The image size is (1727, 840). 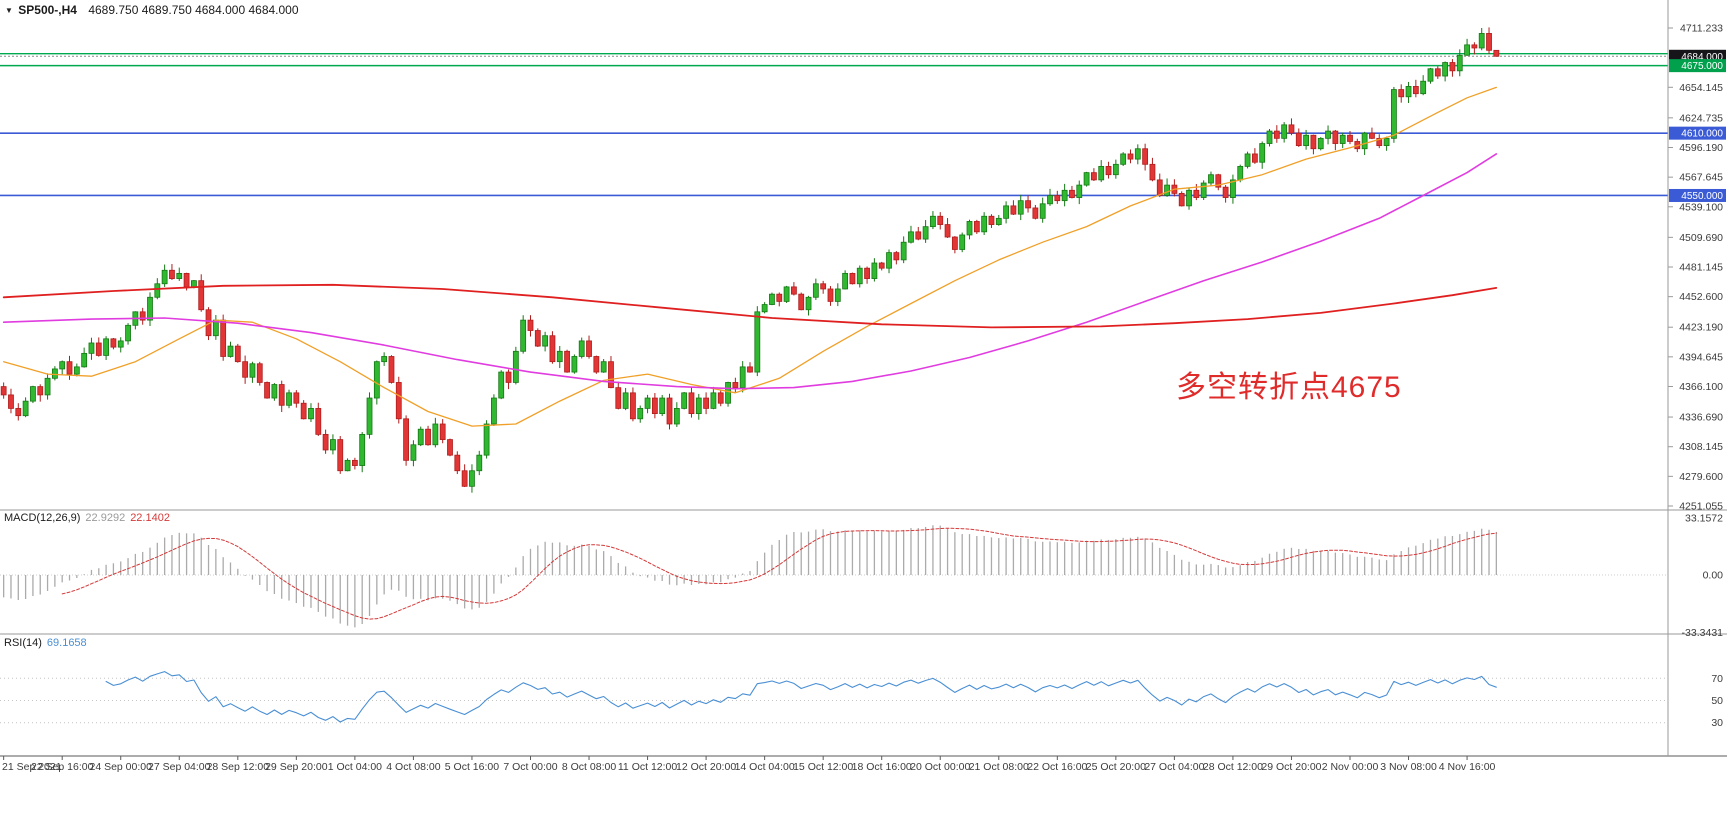 What do you see at coordinates (1701, 418) in the screenshot?
I see `svg-text: 4336.690` at bounding box center [1701, 418].